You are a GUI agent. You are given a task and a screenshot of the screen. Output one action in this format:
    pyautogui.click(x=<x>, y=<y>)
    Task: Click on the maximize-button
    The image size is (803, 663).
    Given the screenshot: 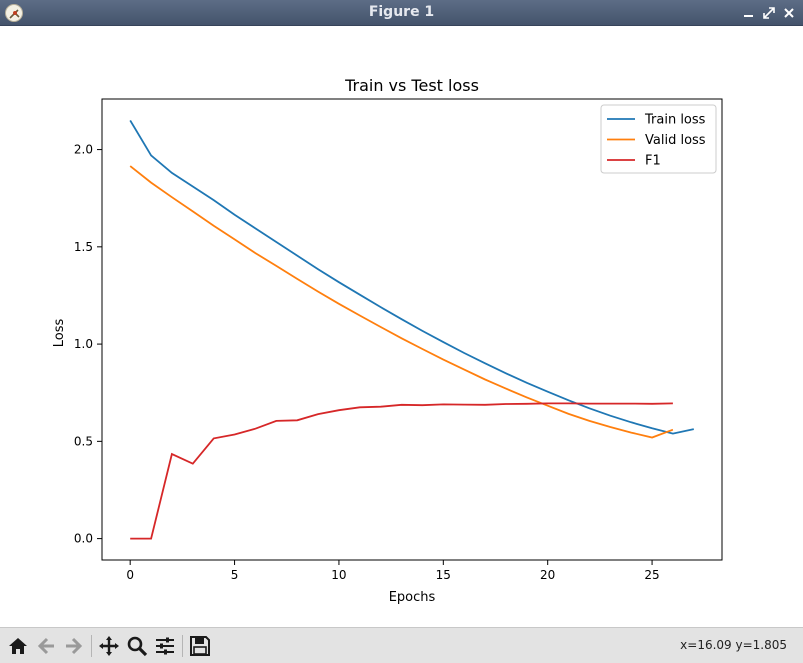 What is the action you would take?
    pyautogui.click(x=768, y=13)
    